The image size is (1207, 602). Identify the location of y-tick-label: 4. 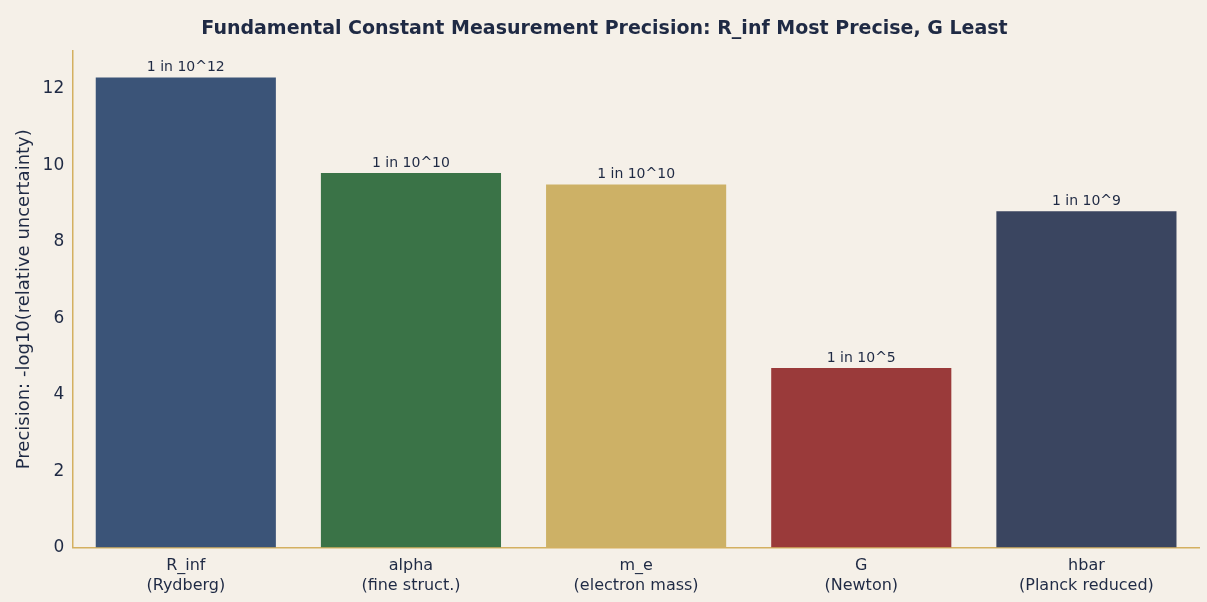
(59, 393).